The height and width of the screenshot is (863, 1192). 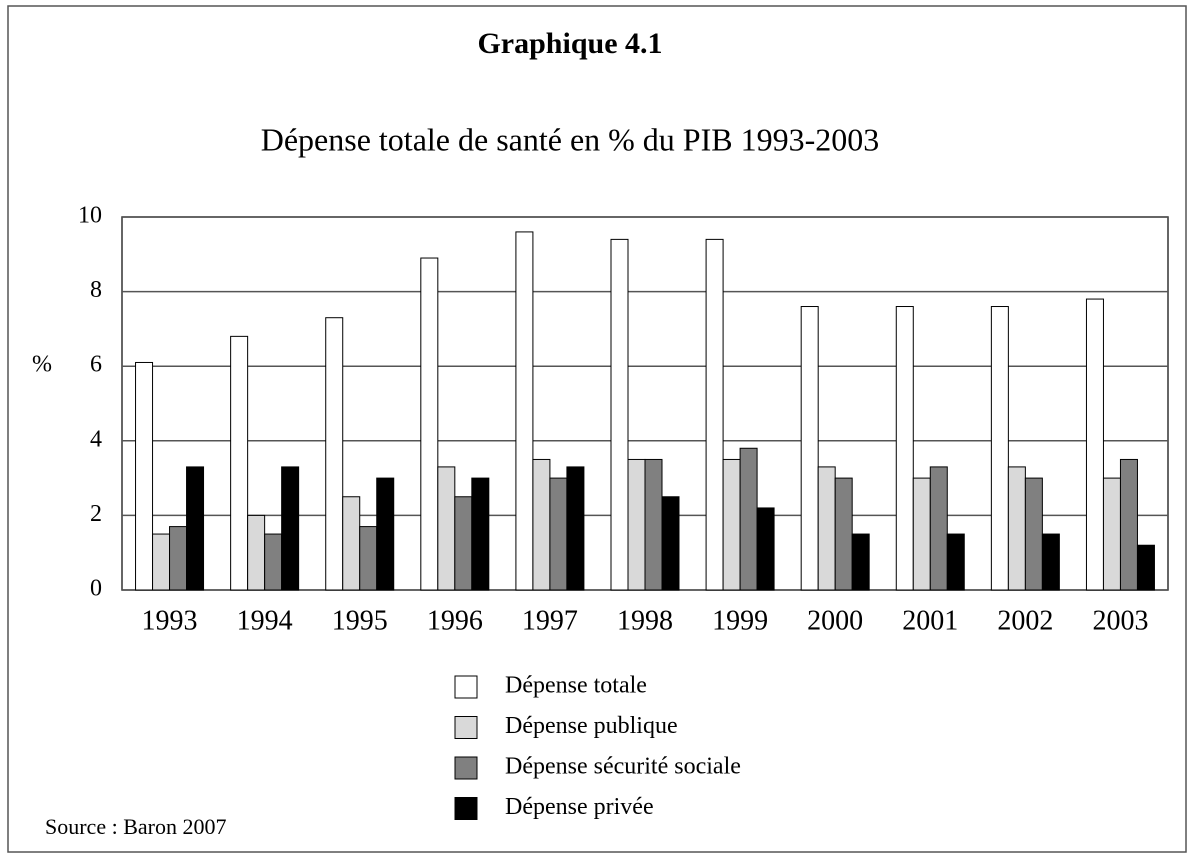 I want to click on y-tick-label: 0, so click(x=96, y=589).